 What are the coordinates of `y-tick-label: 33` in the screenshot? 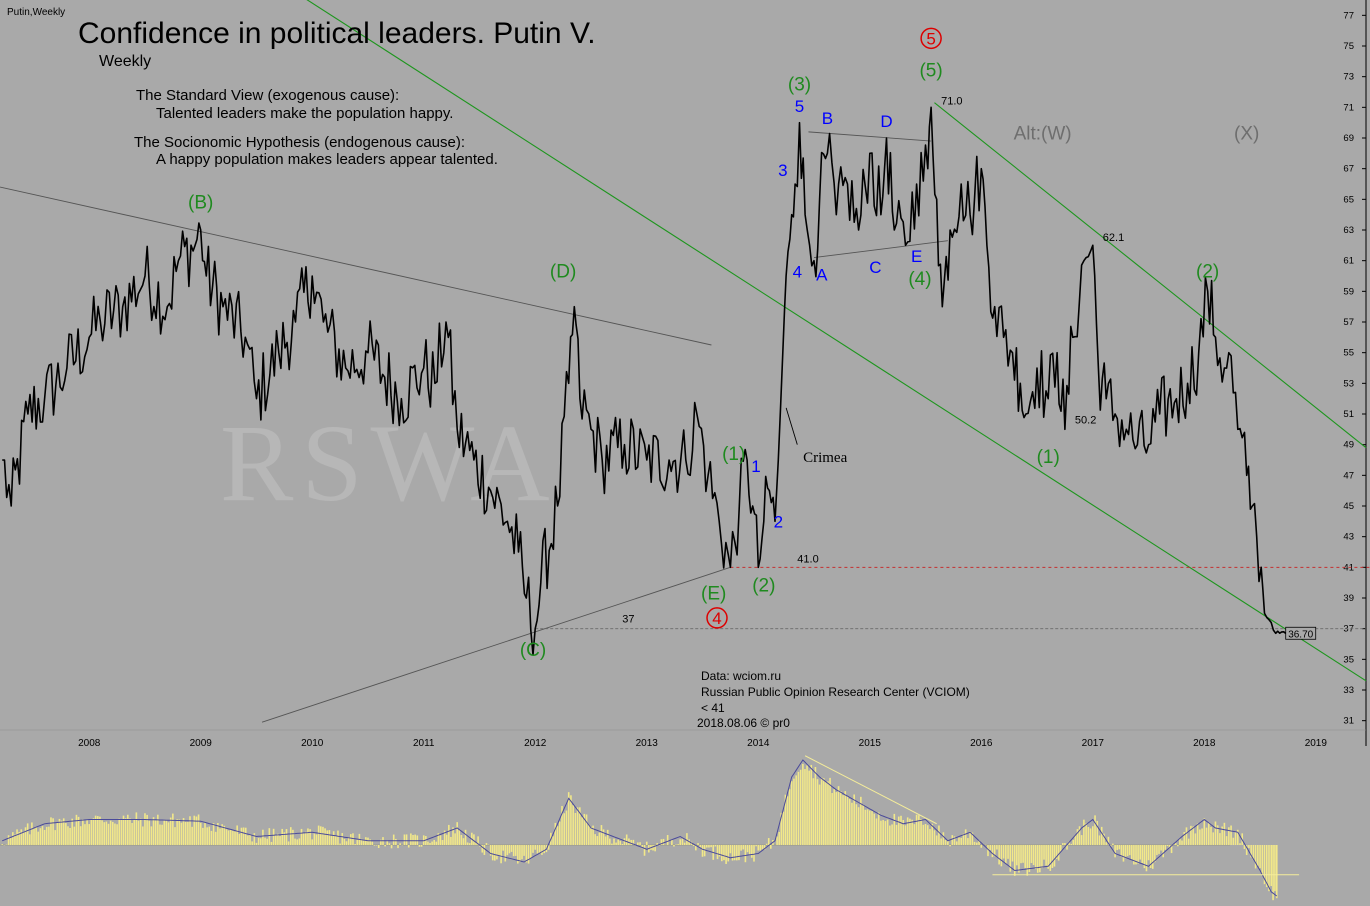 It's located at (1348, 690).